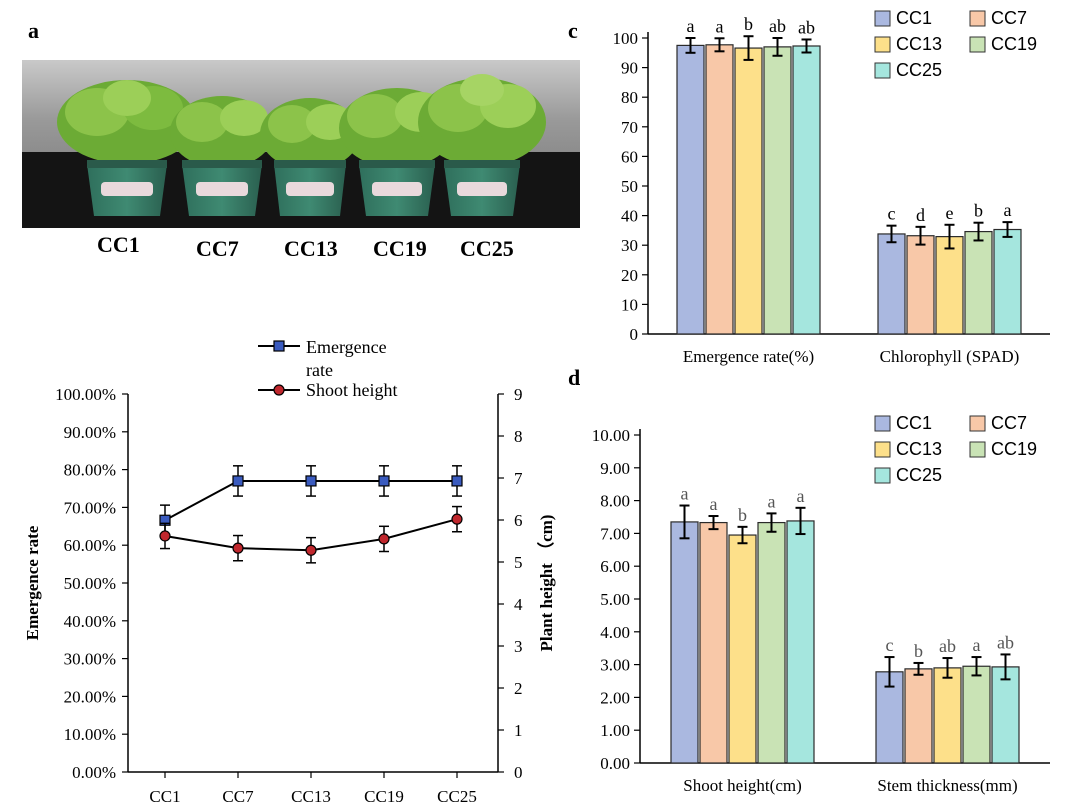  What do you see at coordinates (1014, 44) in the screenshot?
I see `legend-label-cc19: CC19` at bounding box center [1014, 44].